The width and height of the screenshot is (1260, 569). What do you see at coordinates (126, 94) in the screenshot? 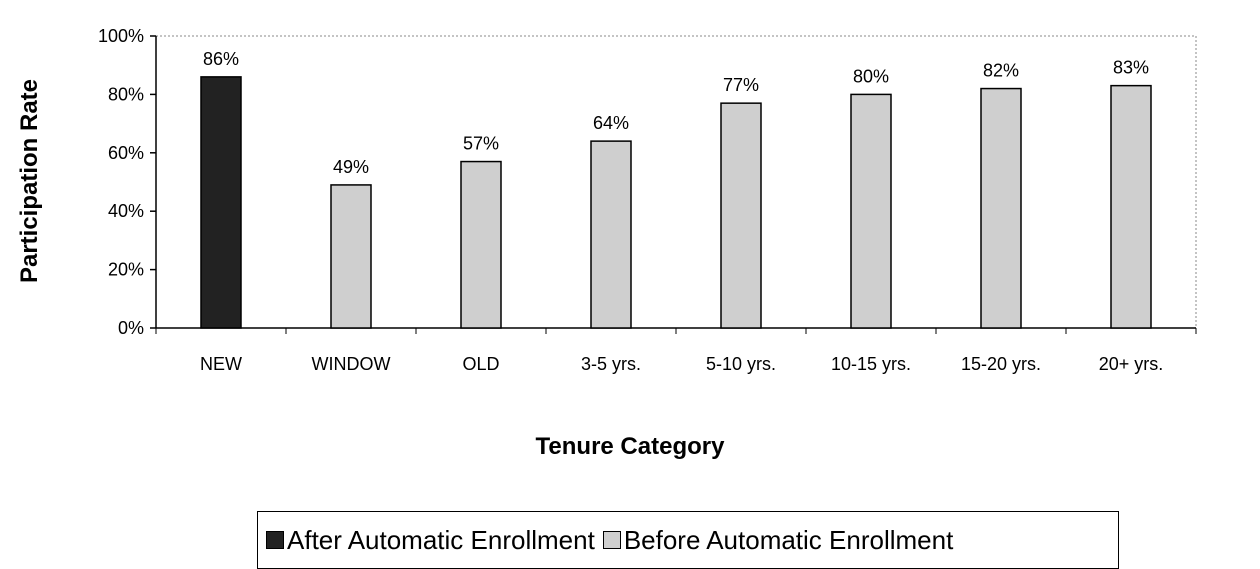
I see `y-tick-label: 80%` at bounding box center [126, 94].